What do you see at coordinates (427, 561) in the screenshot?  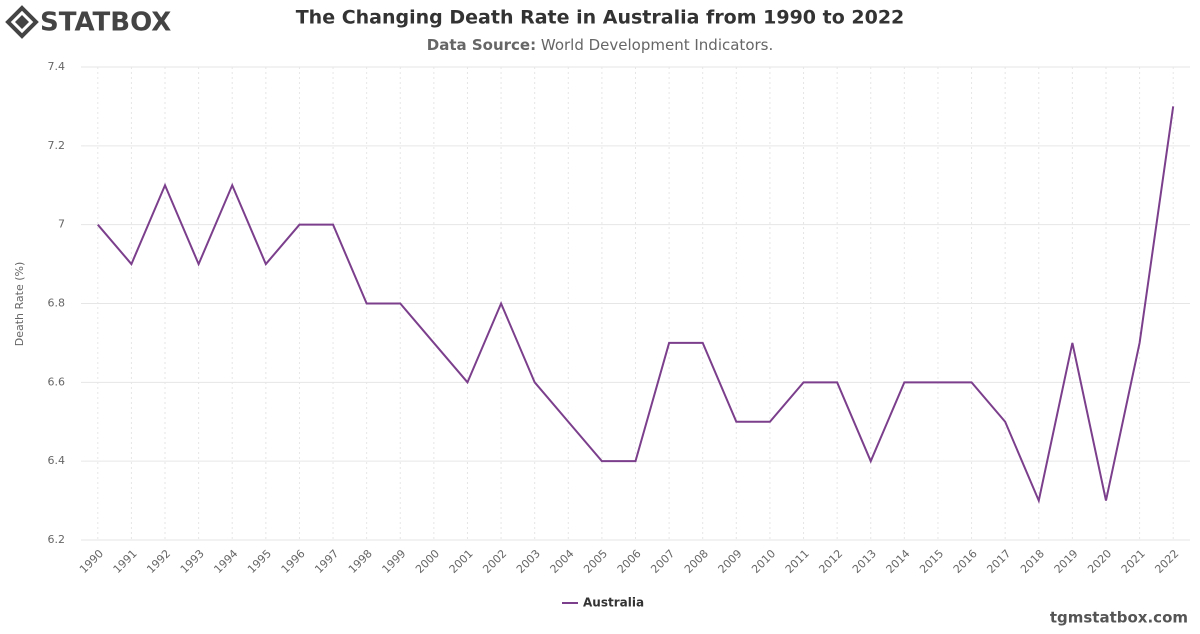 I see `x-tick-label: 2000` at bounding box center [427, 561].